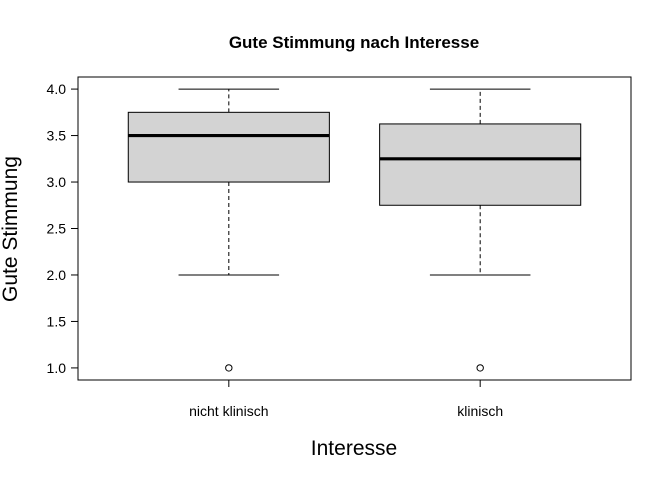 This screenshot has height=480, width=672. What do you see at coordinates (57, 89) in the screenshot?
I see `y-tick-label: 4.0` at bounding box center [57, 89].